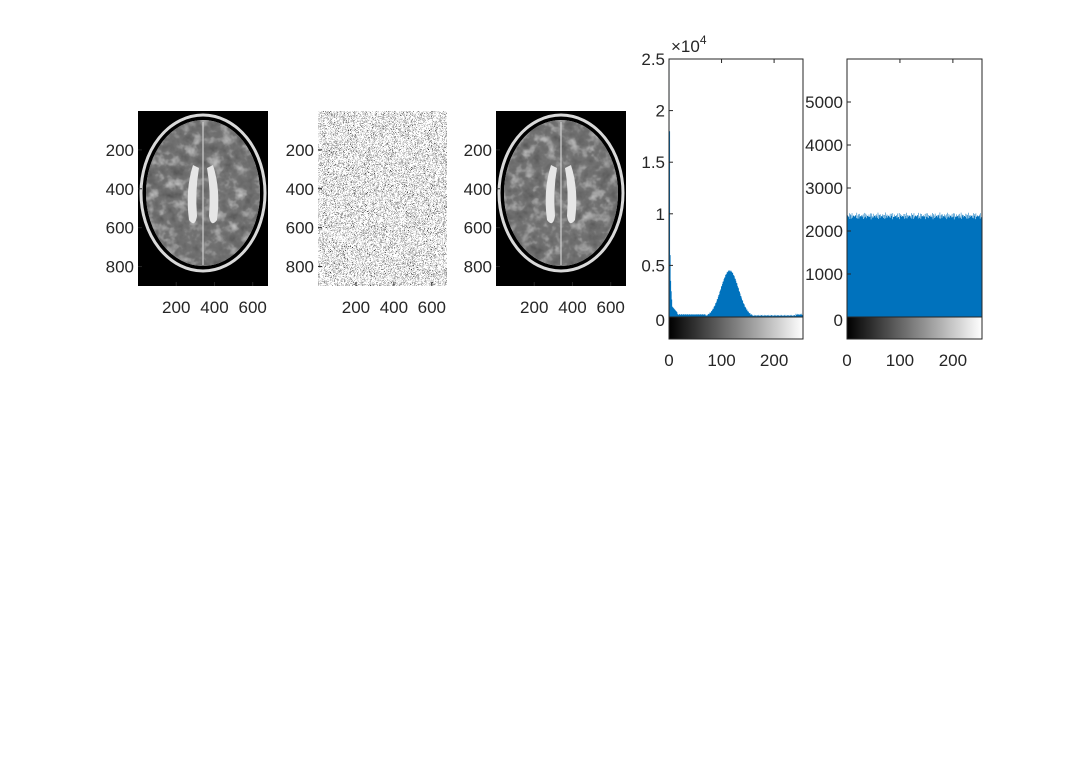 The width and height of the screenshot is (1080, 784). Describe the element at coordinates (653, 265) in the screenshot. I see `y-tick-label: 0.5` at that location.